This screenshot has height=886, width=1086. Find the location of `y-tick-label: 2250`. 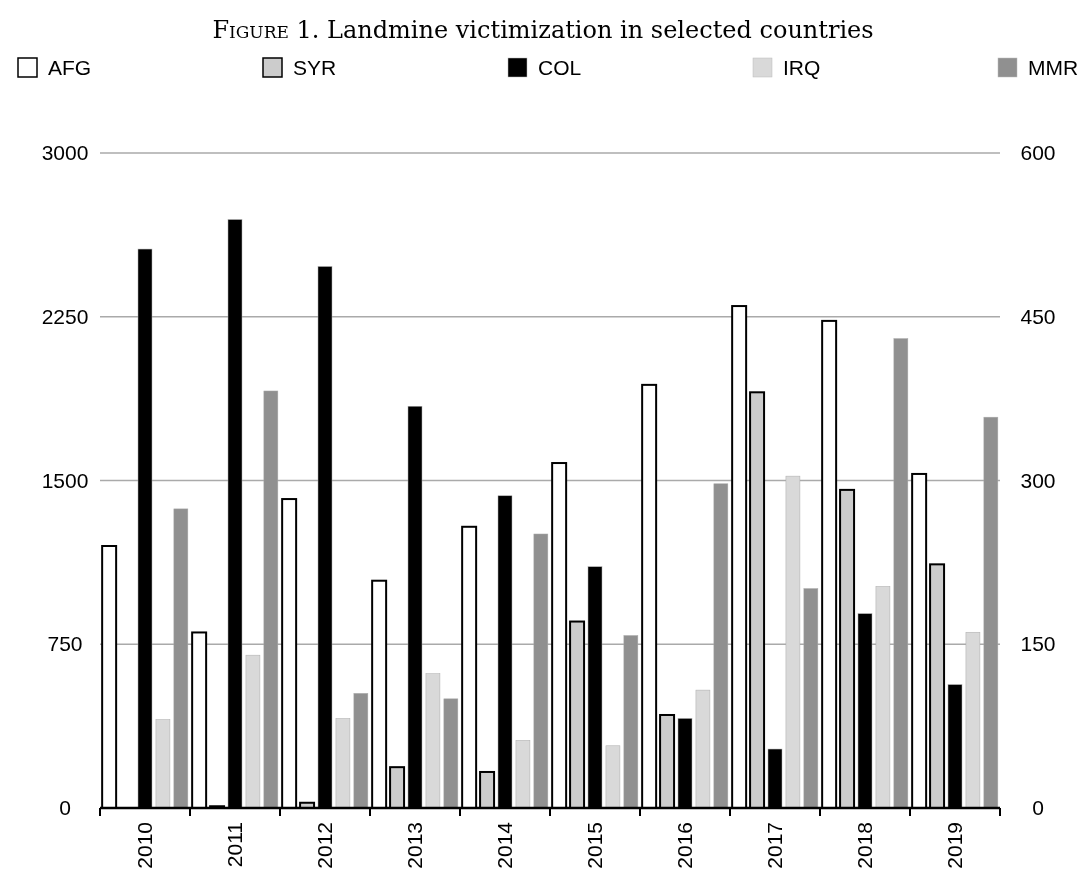

y-tick-label: 2250 is located at coordinates (65, 316).